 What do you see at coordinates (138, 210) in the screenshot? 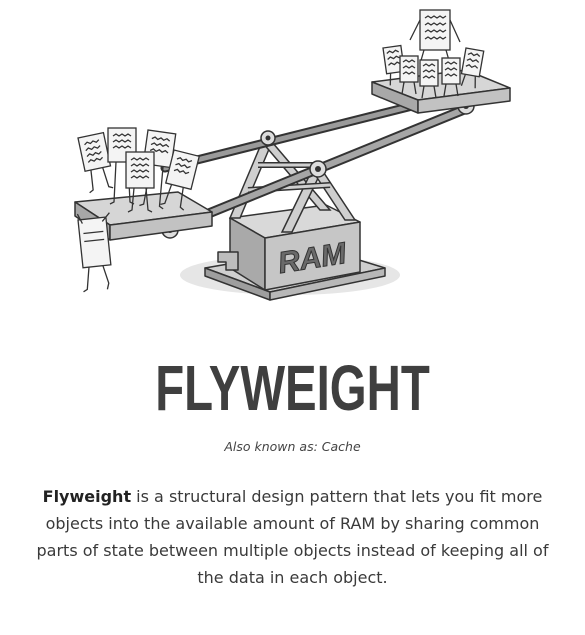
I see `left-document-characters` at bounding box center [138, 210].